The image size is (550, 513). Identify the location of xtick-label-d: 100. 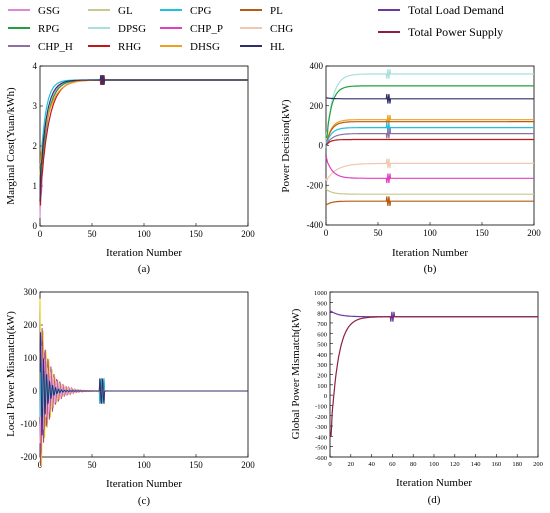
(434, 464).